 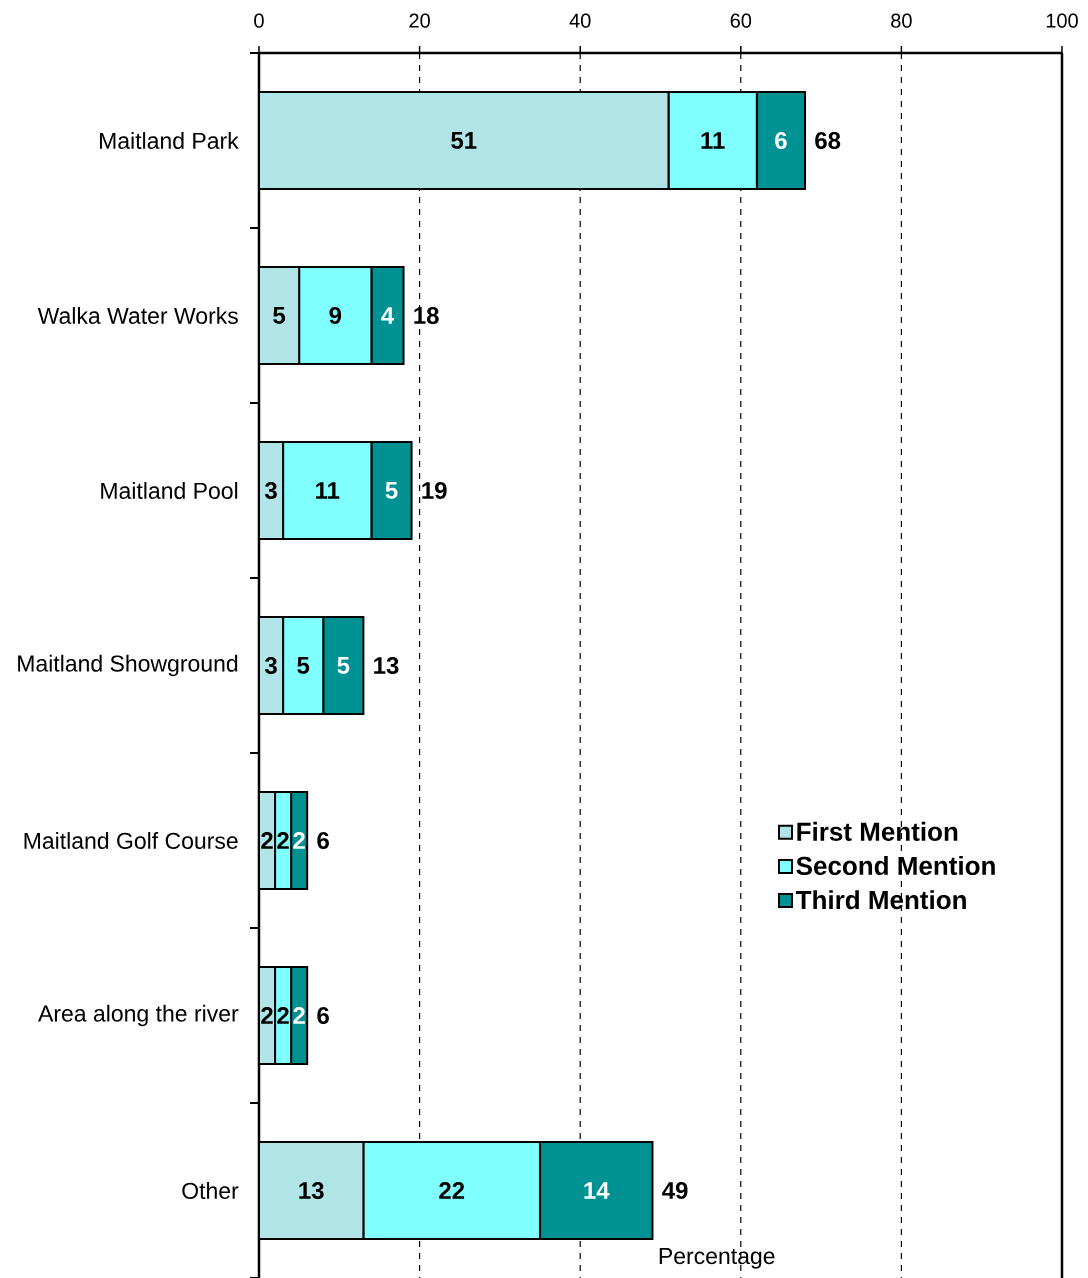 What do you see at coordinates (131, 840) in the screenshot?
I see `y-tick-label: Maitland Golf Course` at bounding box center [131, 840].